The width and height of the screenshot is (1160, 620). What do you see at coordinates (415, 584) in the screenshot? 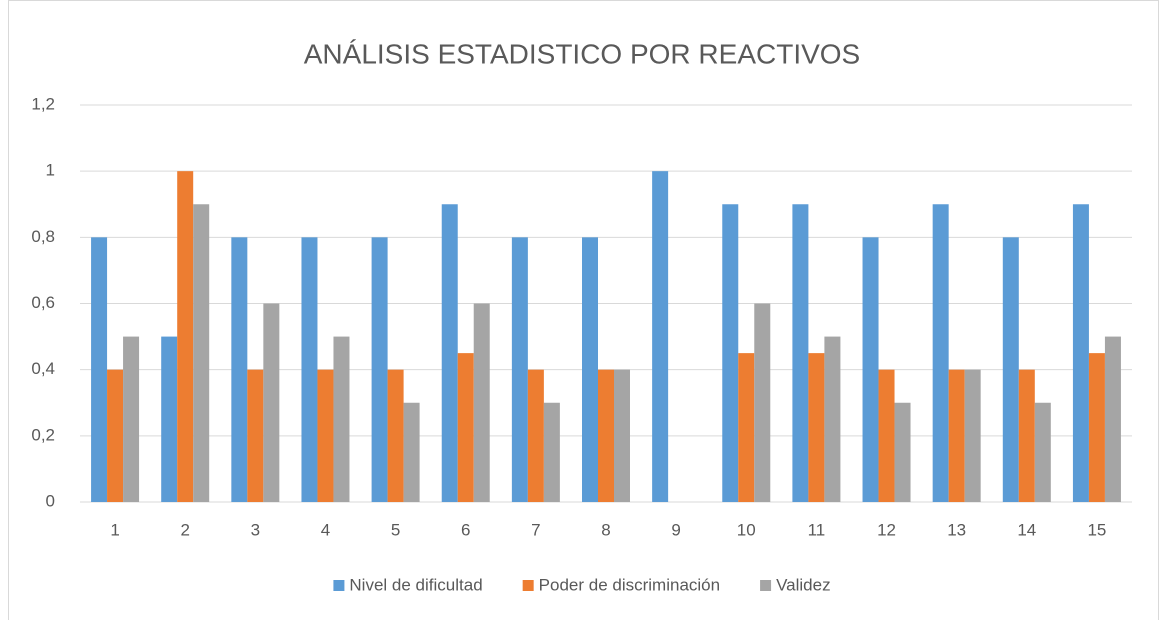
I see `legend-label: Nivel de dificultad` at bounding box center [415, 584].